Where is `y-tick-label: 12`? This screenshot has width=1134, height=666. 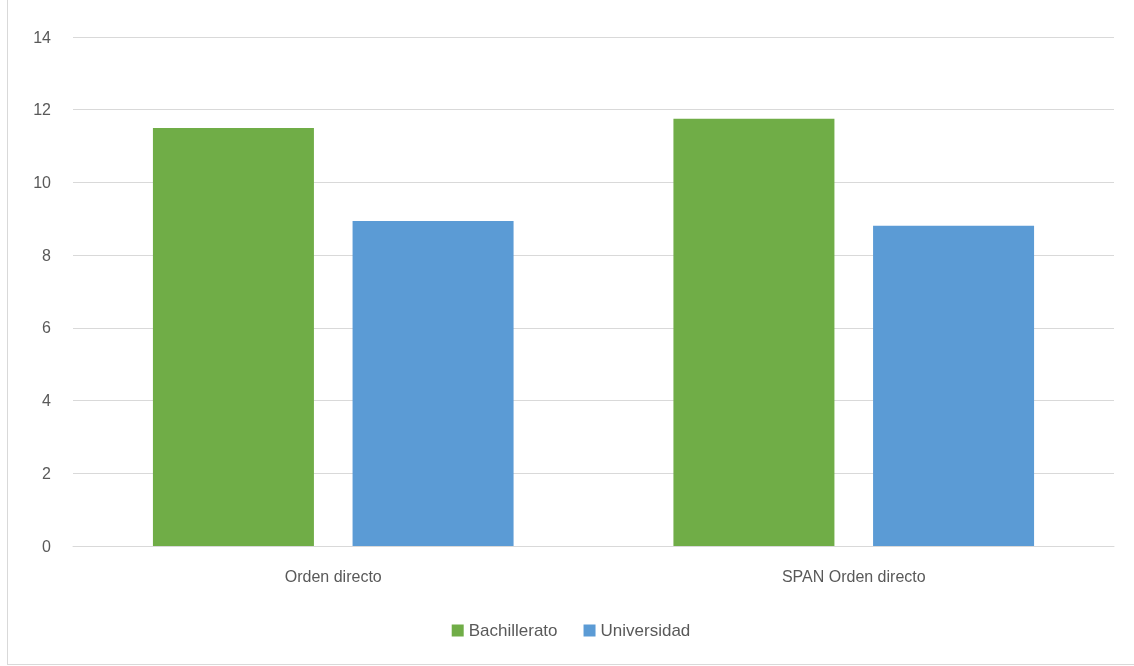 y-tick-label: 12 is located at coordinates (42, 110).